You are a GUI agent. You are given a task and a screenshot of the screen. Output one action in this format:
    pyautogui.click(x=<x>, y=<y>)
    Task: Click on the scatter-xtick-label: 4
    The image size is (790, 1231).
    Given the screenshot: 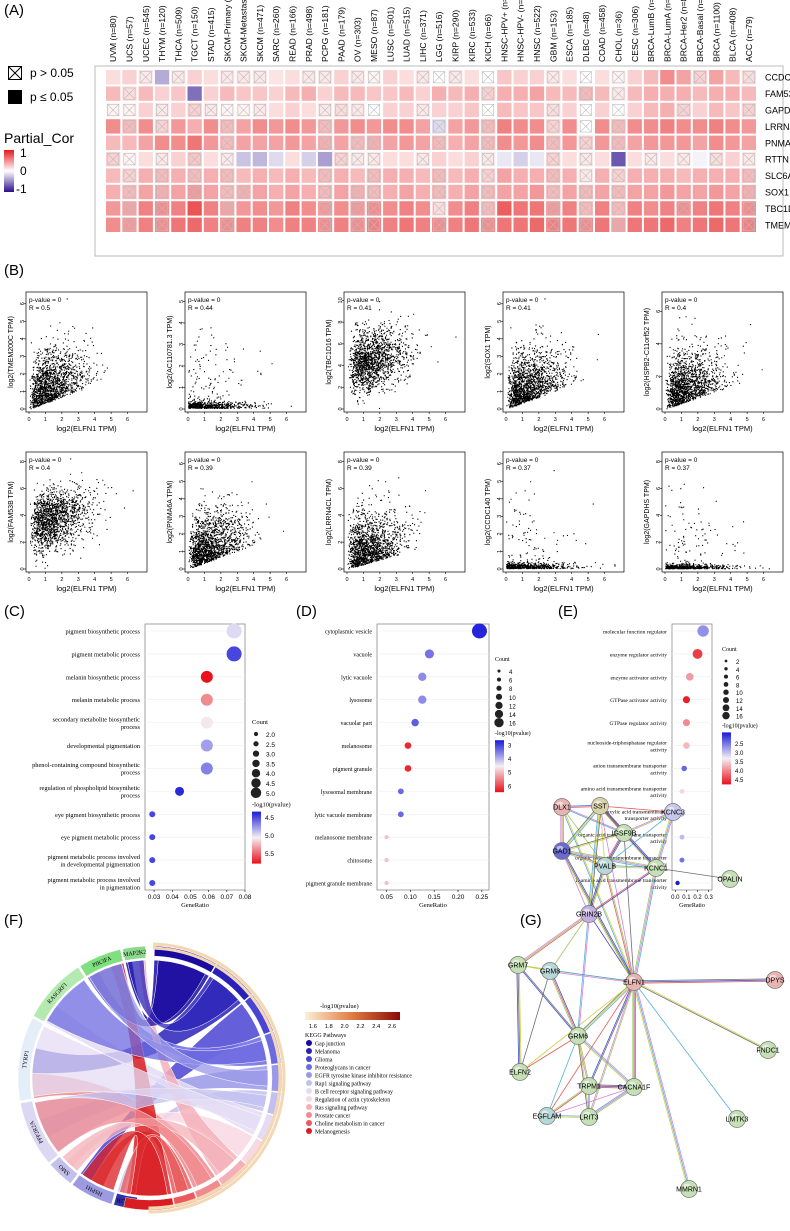 What is the action you would take?
    pyautogui.click(x=253, y=580)
    